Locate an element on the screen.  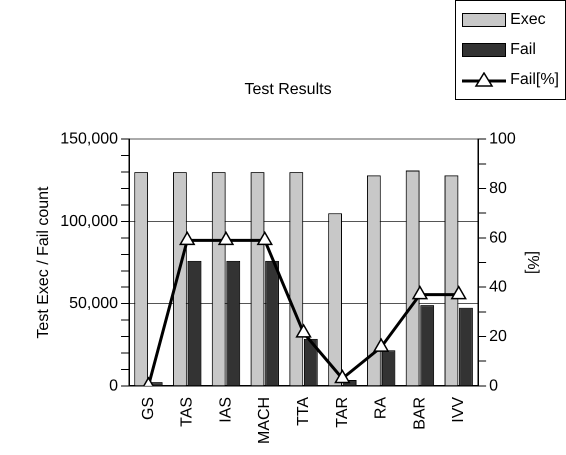
y2-tick-label: 20 is located at coordinates (498, 336).